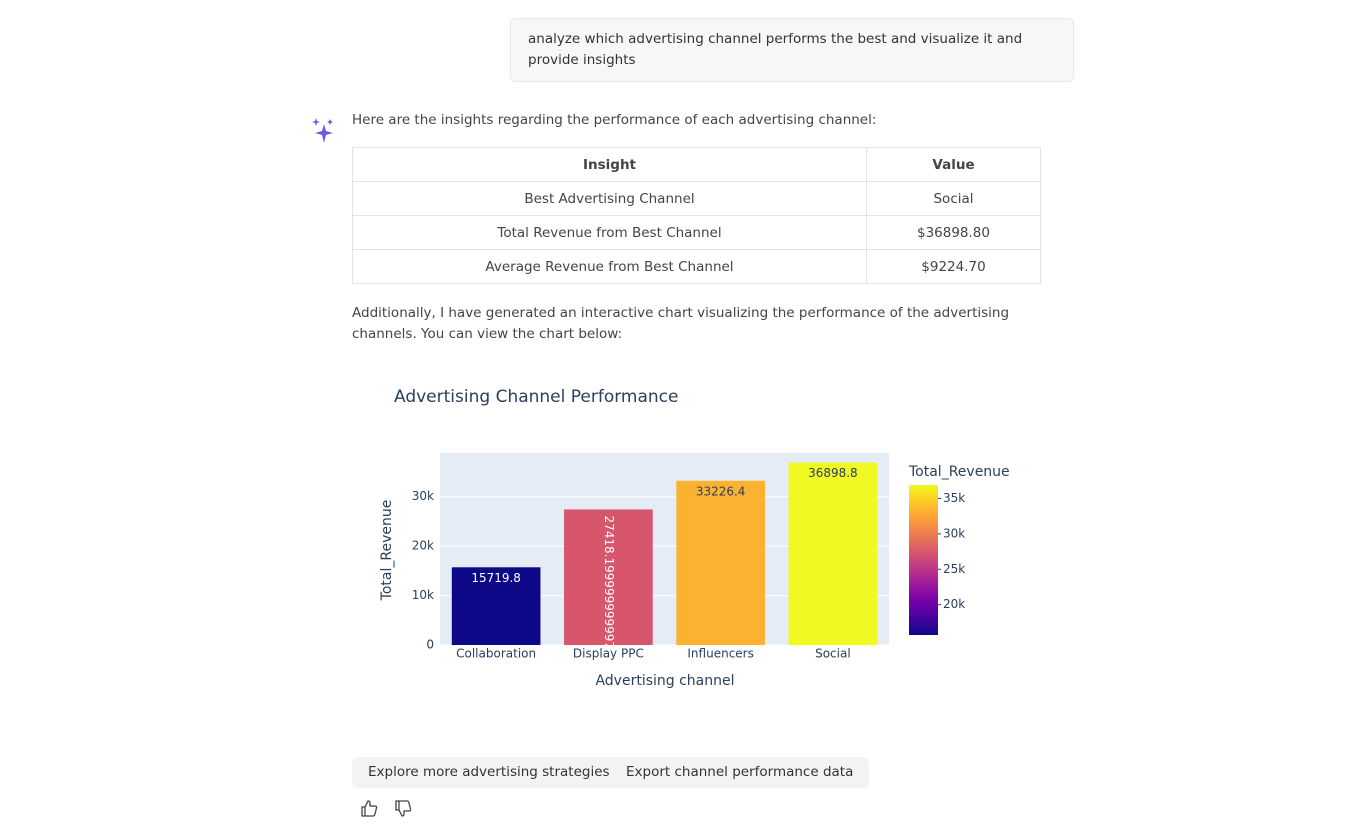 The height and width of the screenshot is (827, 1365). I want to click on table-cell: Average Revenue from Best Channel, so click(609, 266).